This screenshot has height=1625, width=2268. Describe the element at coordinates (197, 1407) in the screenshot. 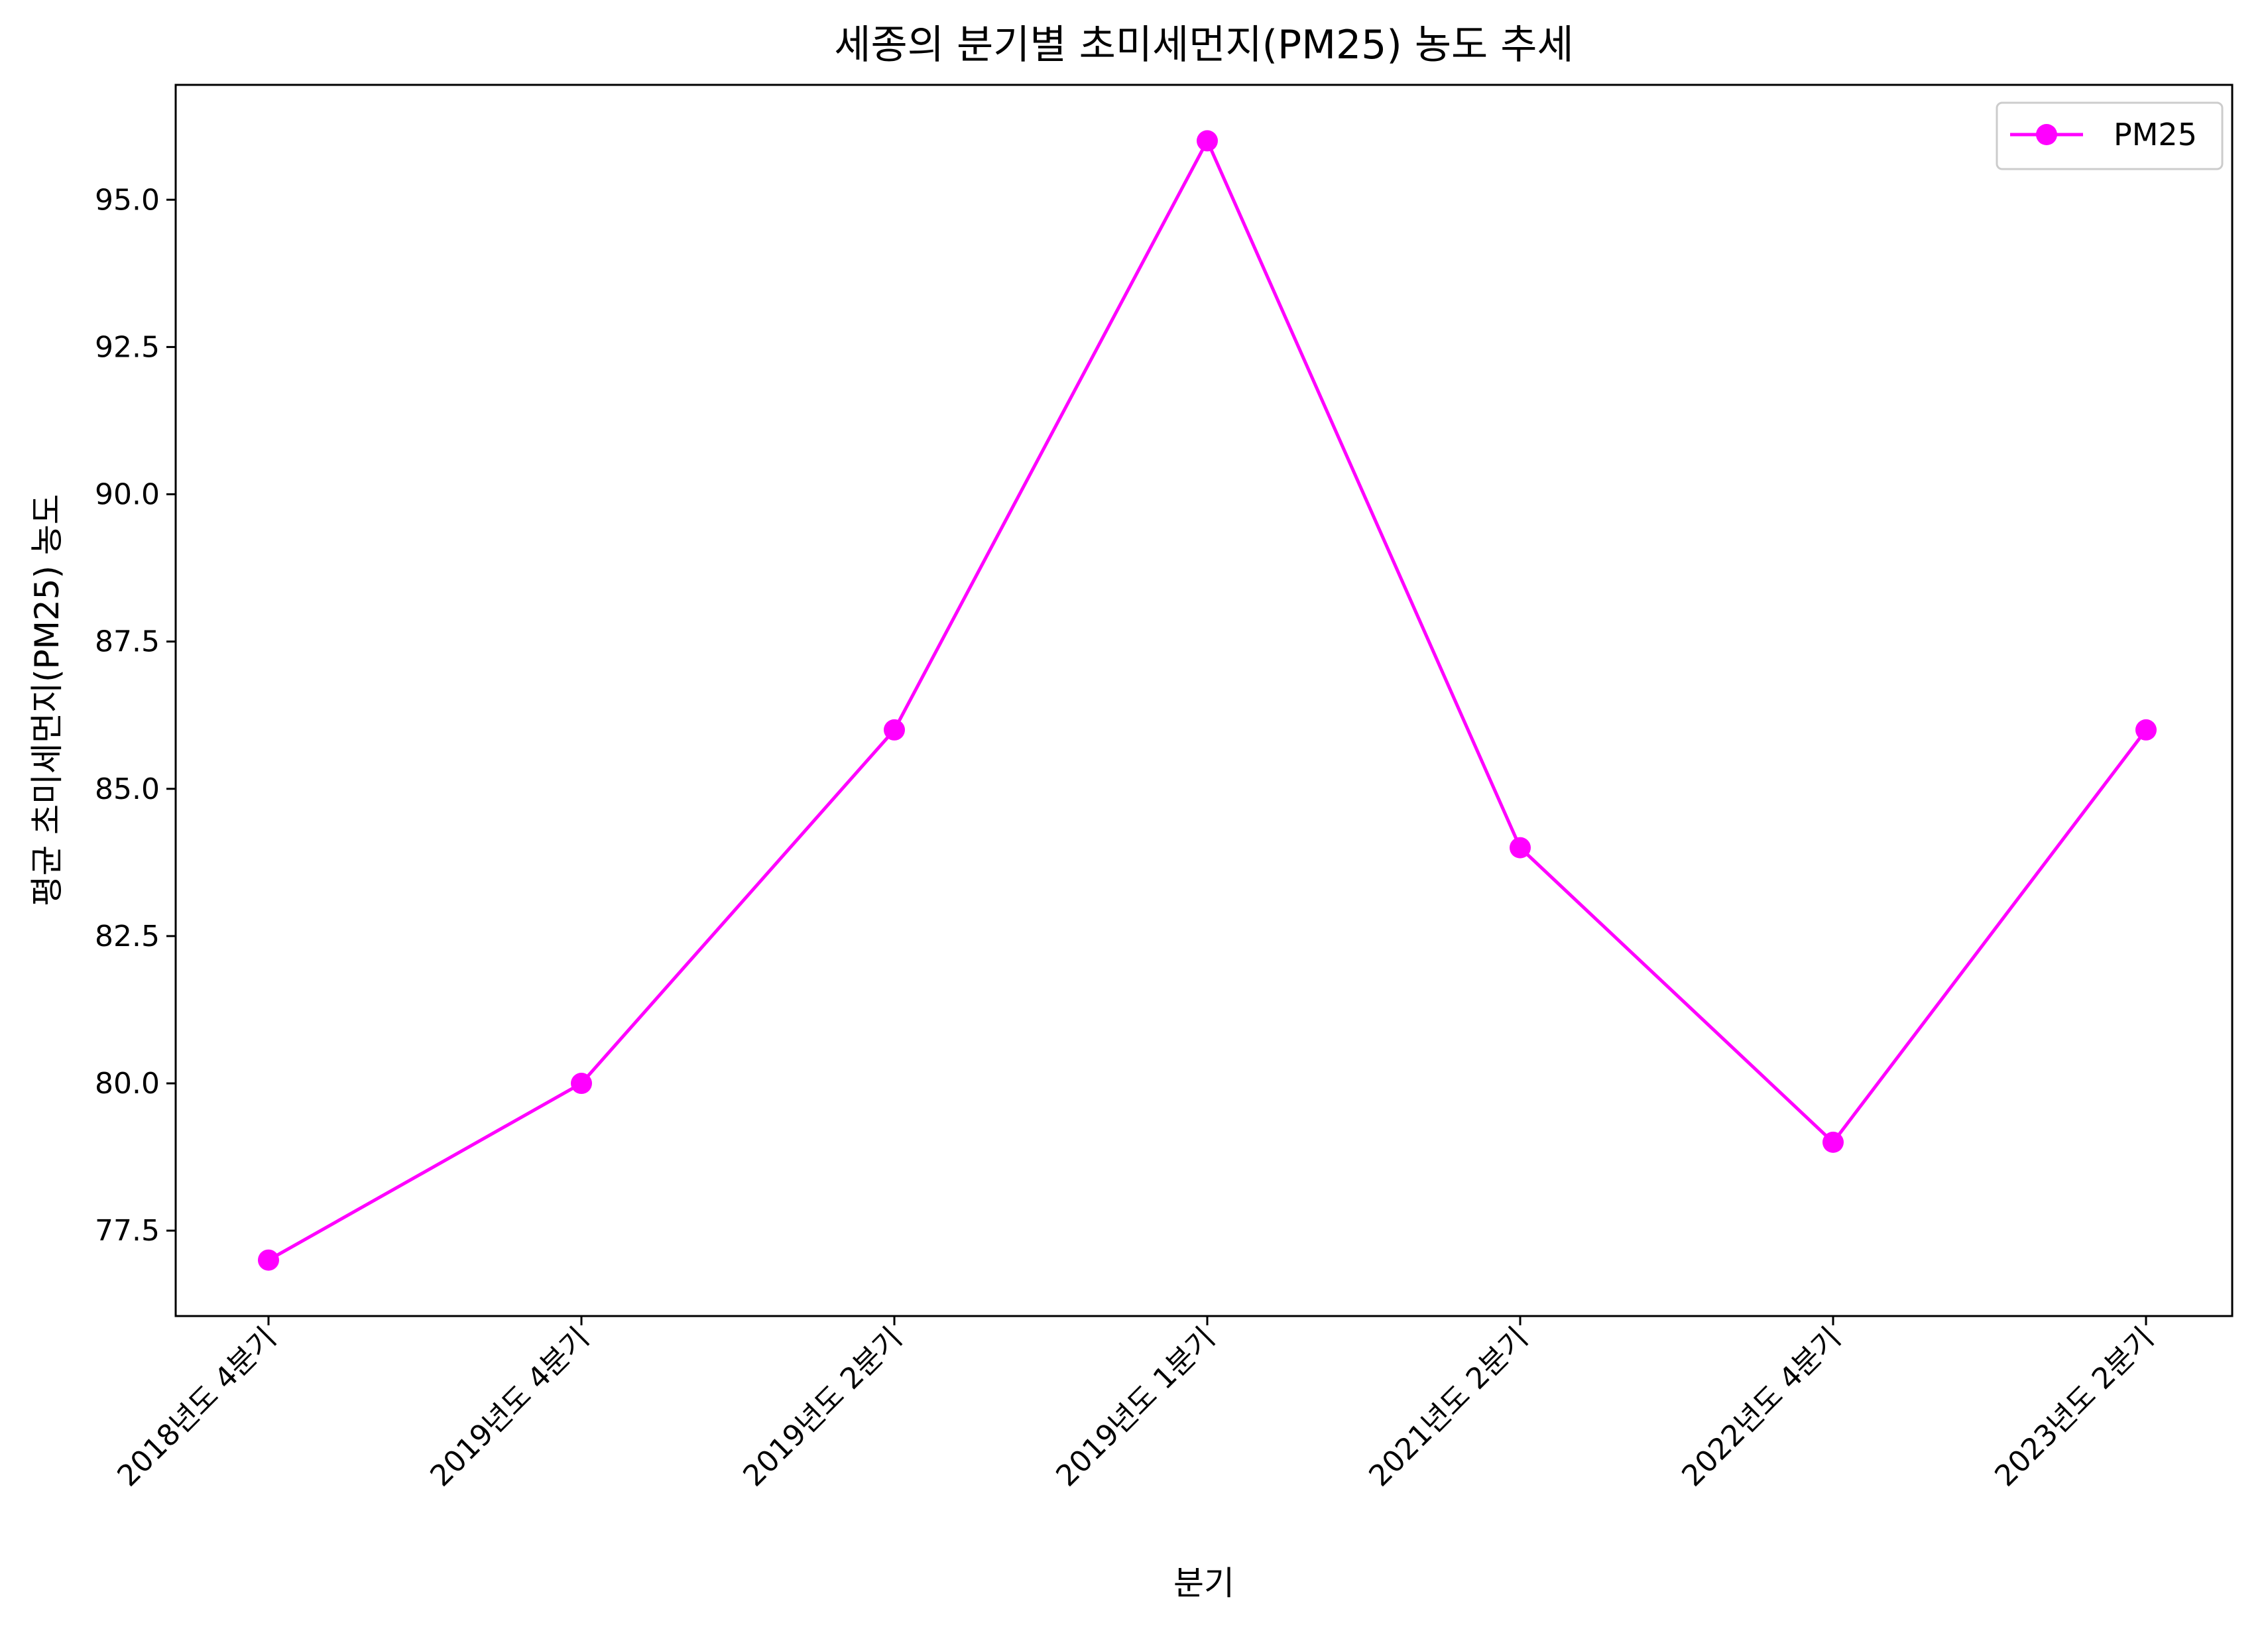

I see `x-tick-label: 2018년도 4분기` at that location.